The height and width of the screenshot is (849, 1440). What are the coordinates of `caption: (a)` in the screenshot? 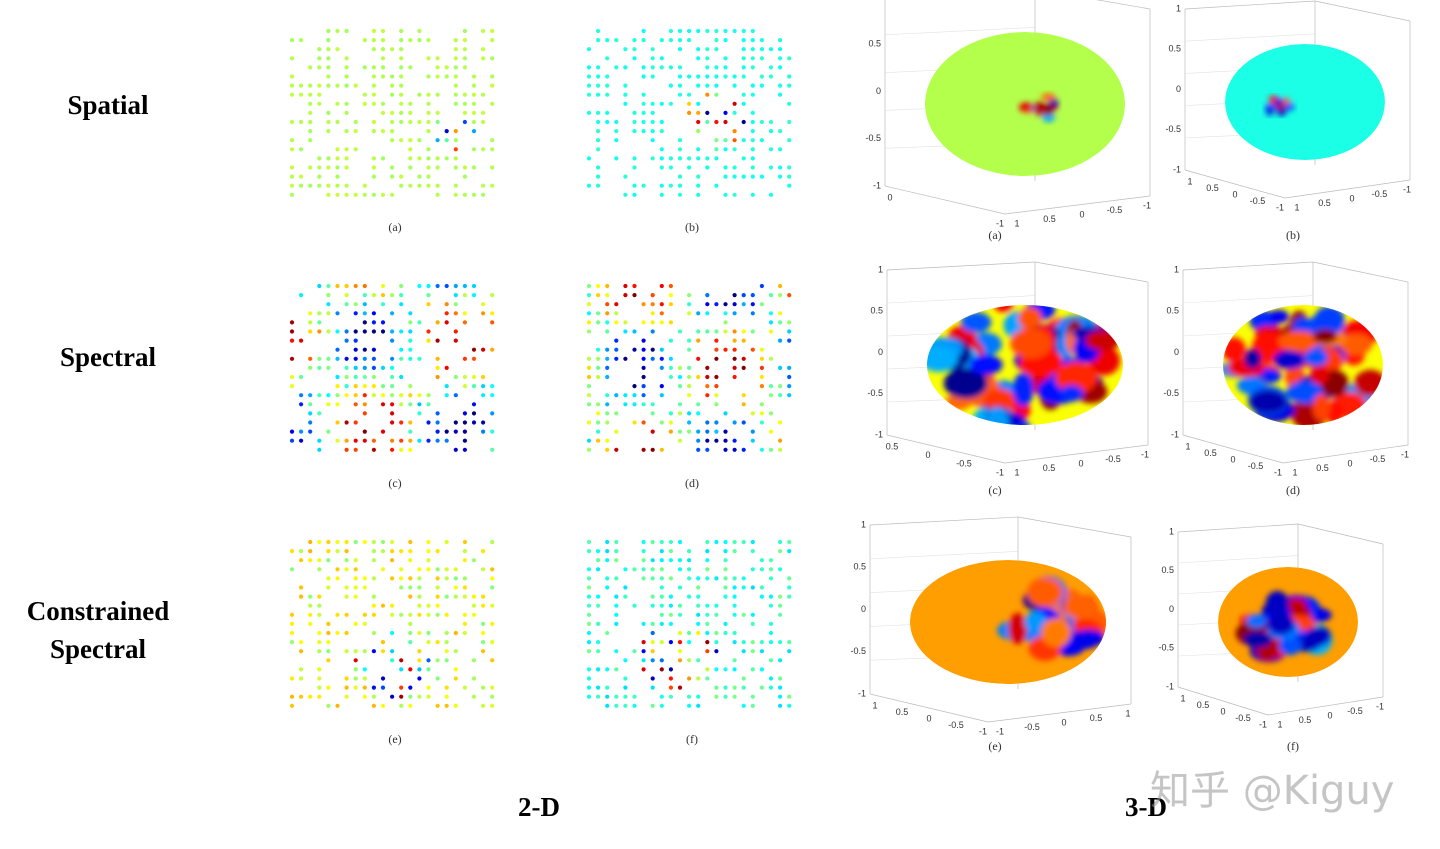 It's located at (394, 227).